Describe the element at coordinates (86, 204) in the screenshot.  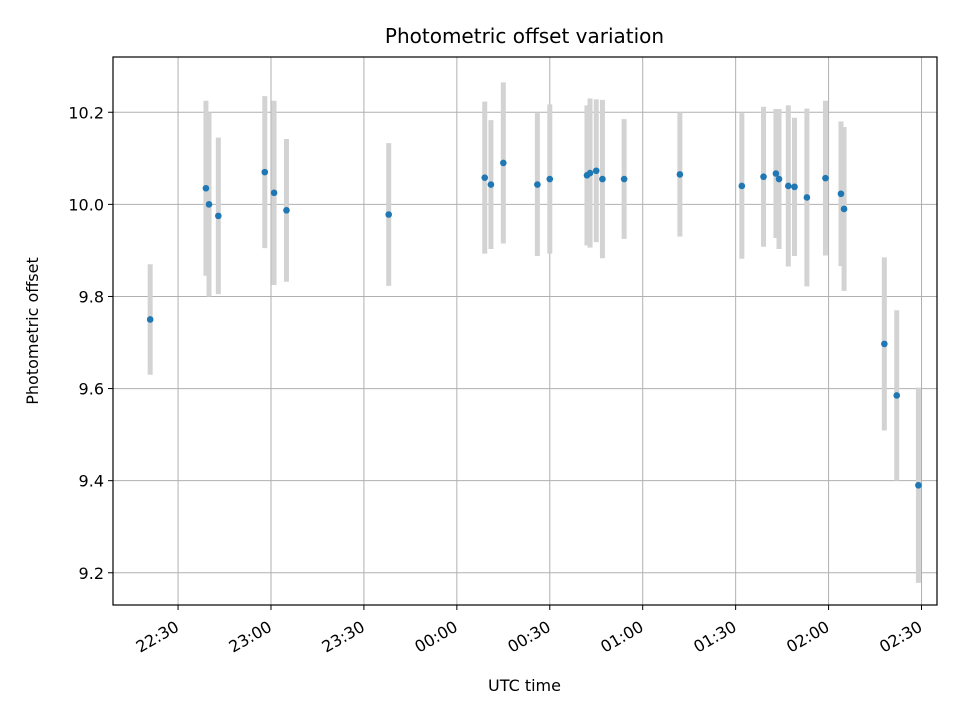
I see `y-tick-label: 10.0` at that location.